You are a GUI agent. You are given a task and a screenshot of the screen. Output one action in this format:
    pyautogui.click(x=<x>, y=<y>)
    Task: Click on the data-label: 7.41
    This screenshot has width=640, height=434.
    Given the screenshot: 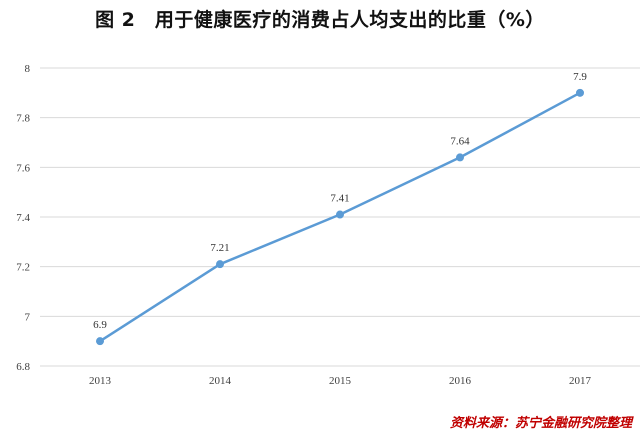 What is the action you would take?
    pyautogui.click(x=339, y=199)
    